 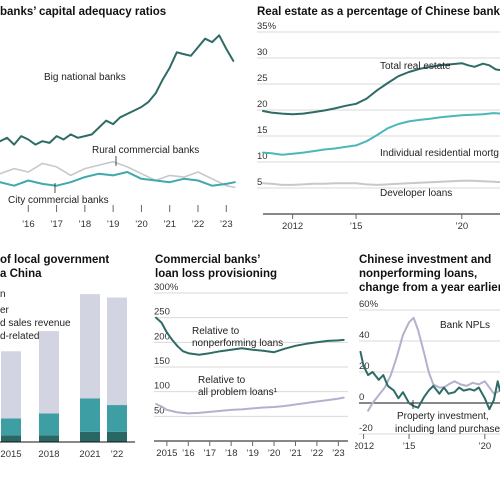 I want to click on y-tick-label: 50, so click(x=159, y=410).